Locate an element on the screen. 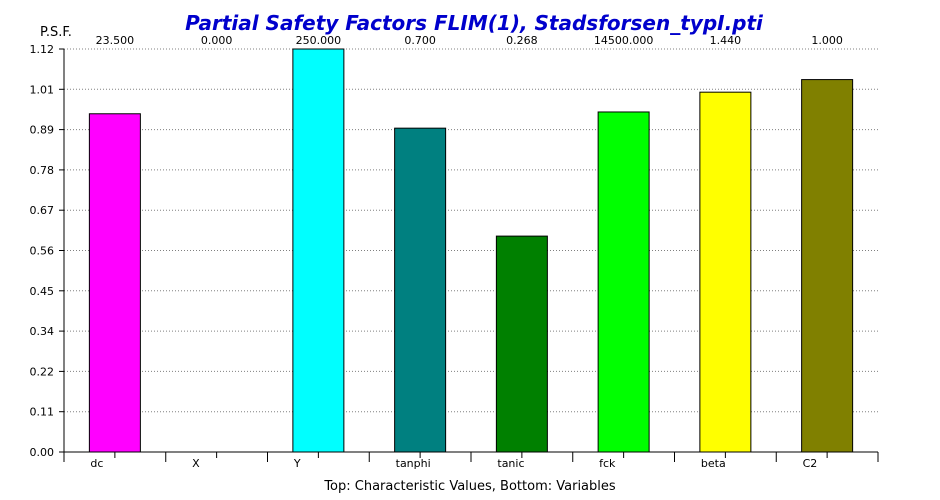 The image size is (940, 500). bar-fck is located at coordinates (623, 282).